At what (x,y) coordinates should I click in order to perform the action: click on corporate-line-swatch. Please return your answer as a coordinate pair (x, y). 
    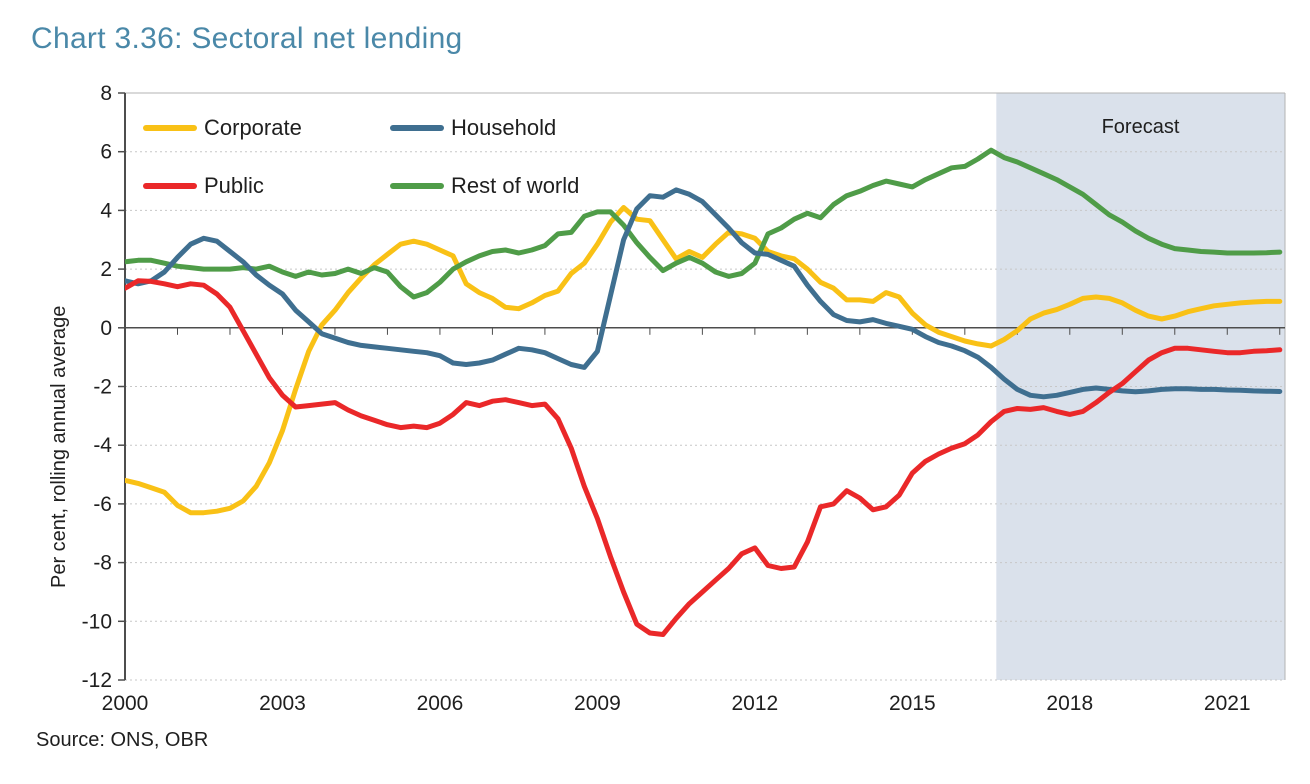
    Looking at the image, I should click on (170, 128).